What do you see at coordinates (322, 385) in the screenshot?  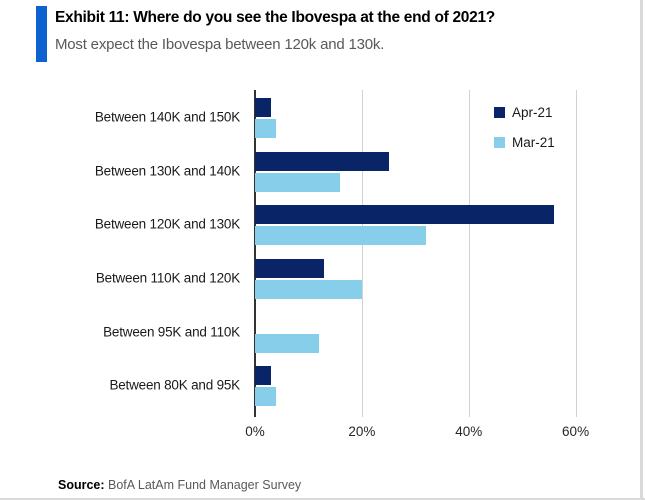 I see `chart-row: Between 80K and 95K` at bounding box center [322, 385].